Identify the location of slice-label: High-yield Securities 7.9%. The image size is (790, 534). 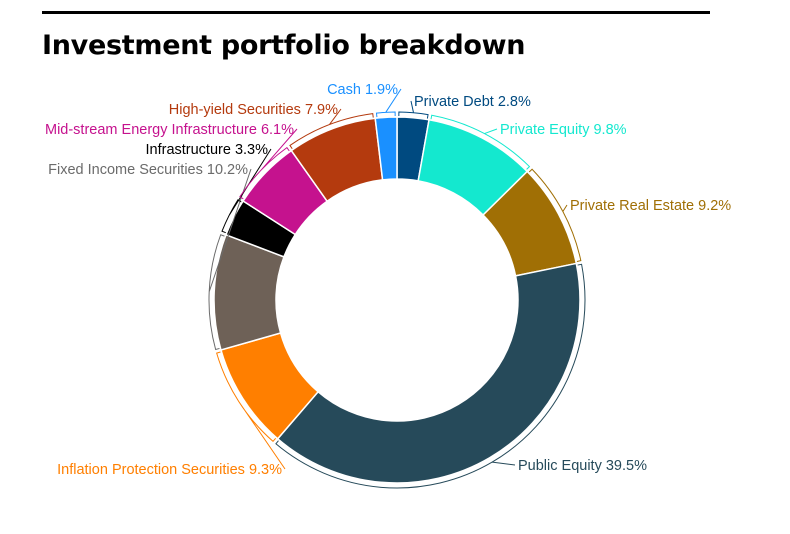
(253, 110).